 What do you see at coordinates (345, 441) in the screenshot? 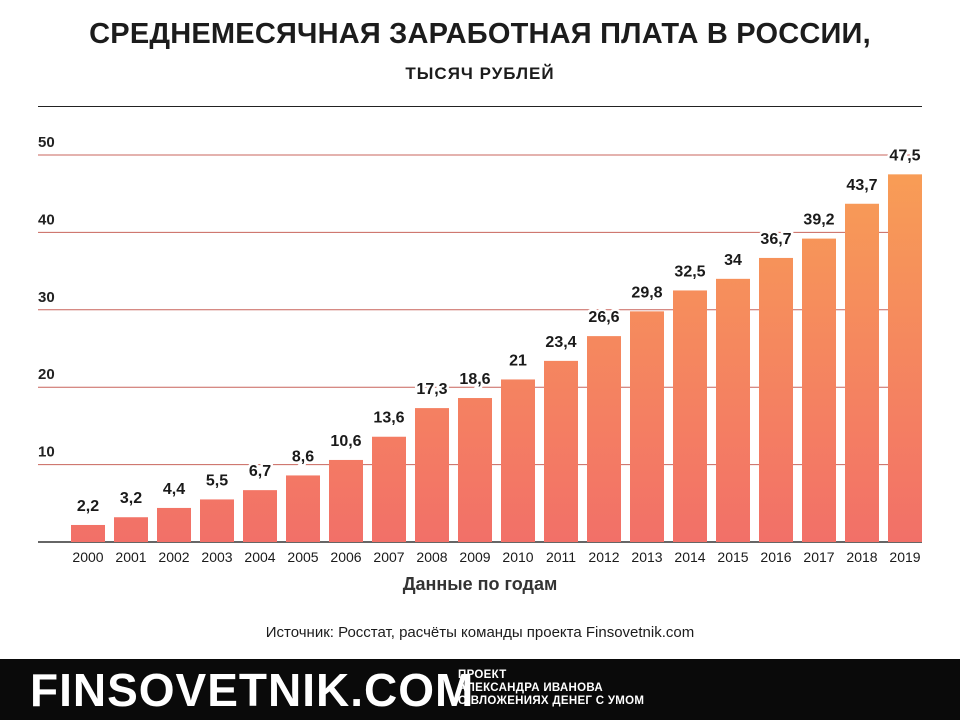
I see `bar-value-label: 10,6` at bounding box center [345, 441].